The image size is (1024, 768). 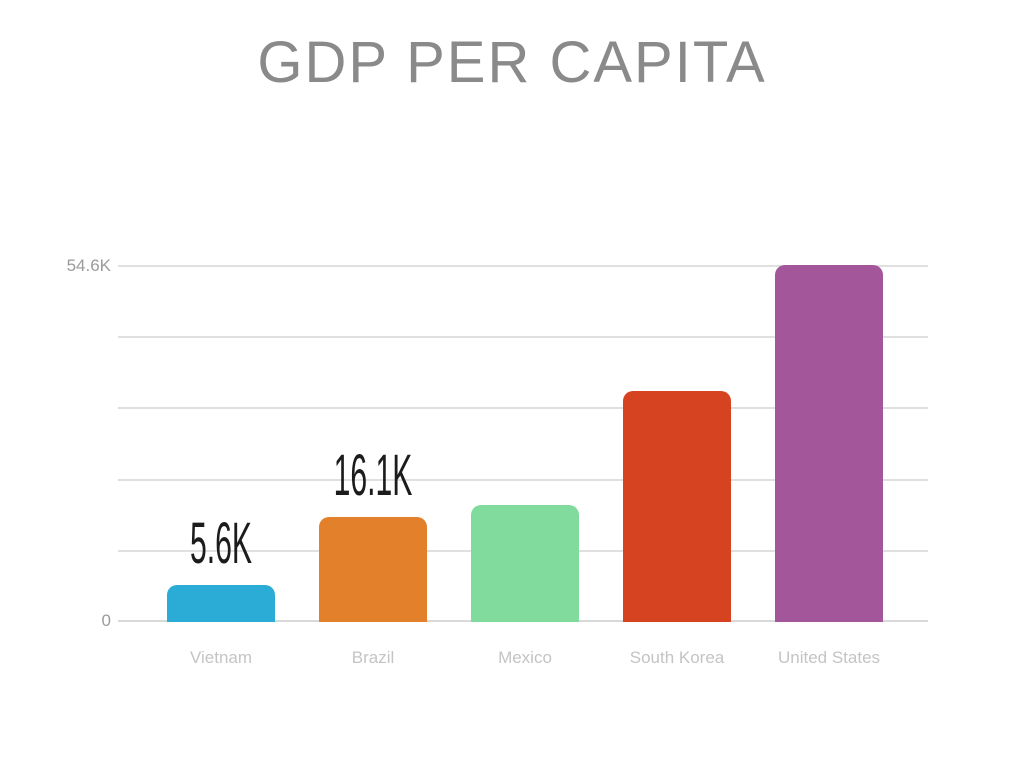 I want to click on bar-mexico, so click(x=525, y=563).